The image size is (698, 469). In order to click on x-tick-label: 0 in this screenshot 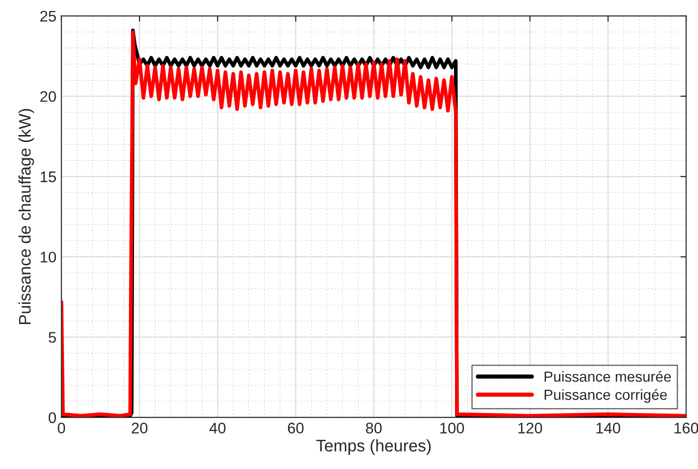, I will do `click(62, 428)`.